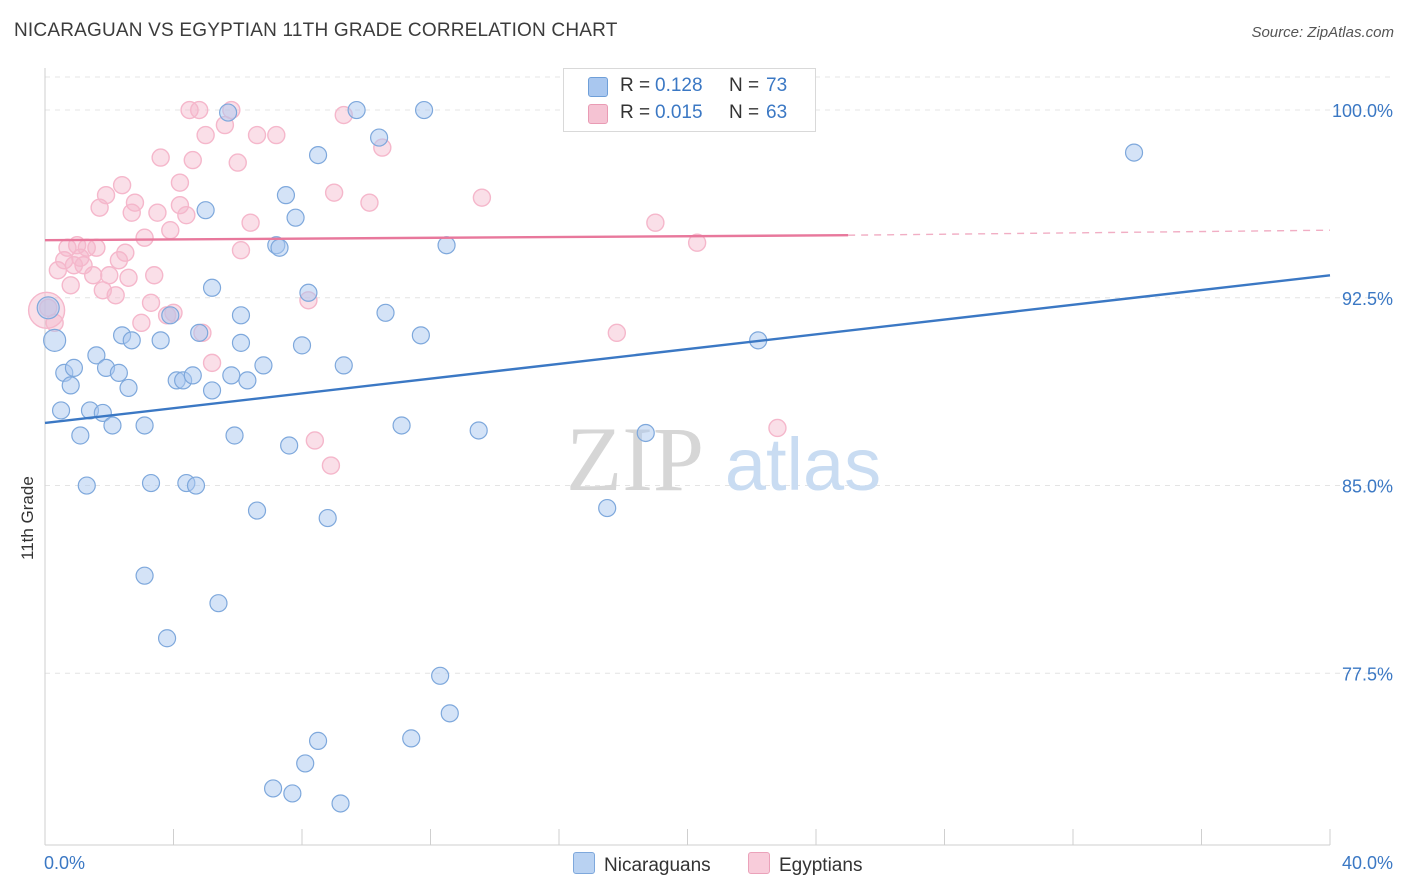 The image size is (1406, 892). I want to click on y-tick-label: 85.0%, so click(1367, 487).